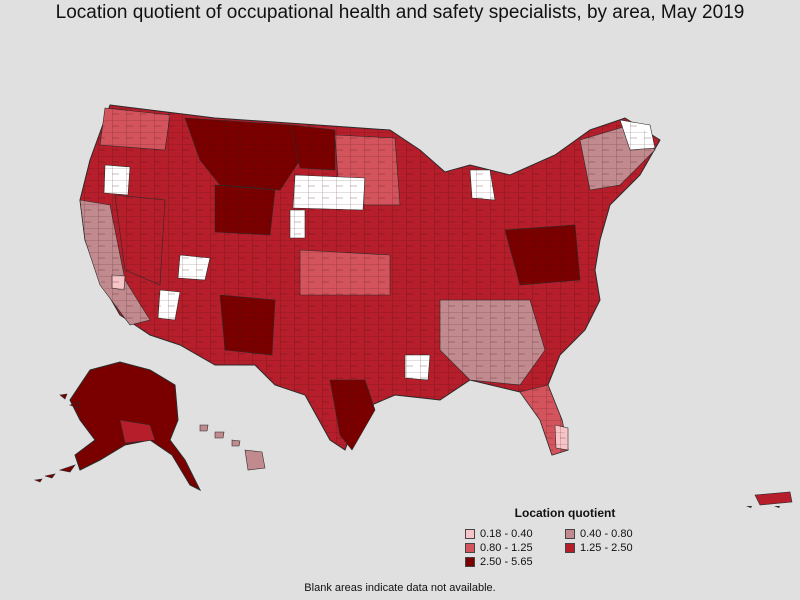 This screenshot has width=800, height=600. Describe the element at coordinates (565, 513) in the screenshot. I see `legend-title: Location quotient` at that location.